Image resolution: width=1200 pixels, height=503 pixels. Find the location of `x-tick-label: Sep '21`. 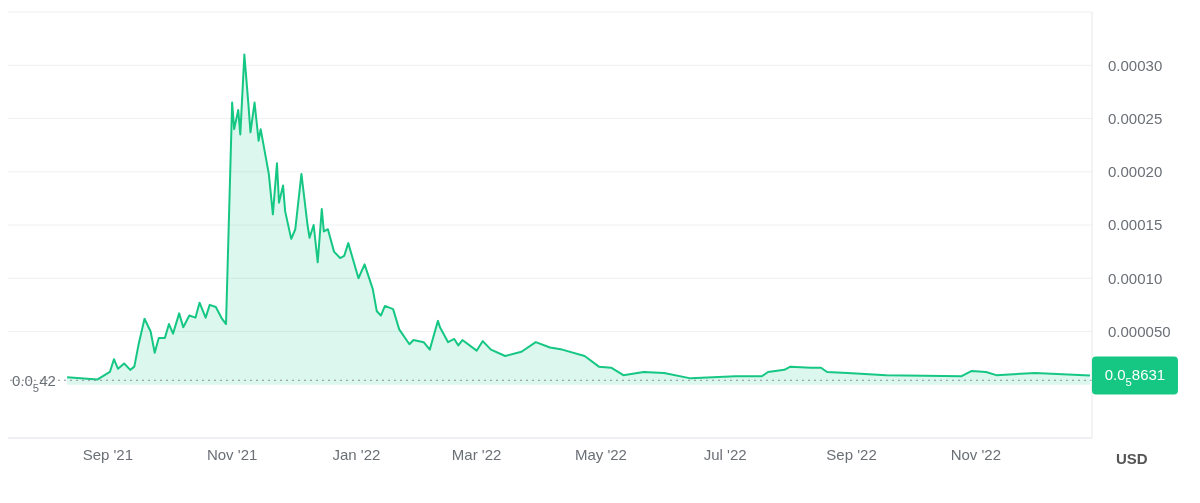

x-tick-label: Sep '21 is located at coordinates (108, 454).